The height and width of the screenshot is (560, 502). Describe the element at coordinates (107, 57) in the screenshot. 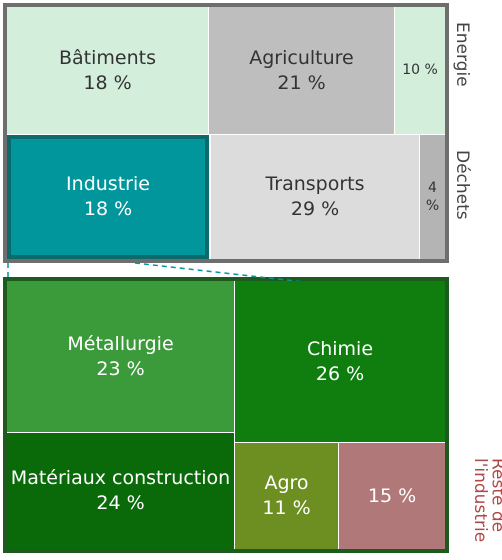

I see `cell-label: Bâtiments` at that location.